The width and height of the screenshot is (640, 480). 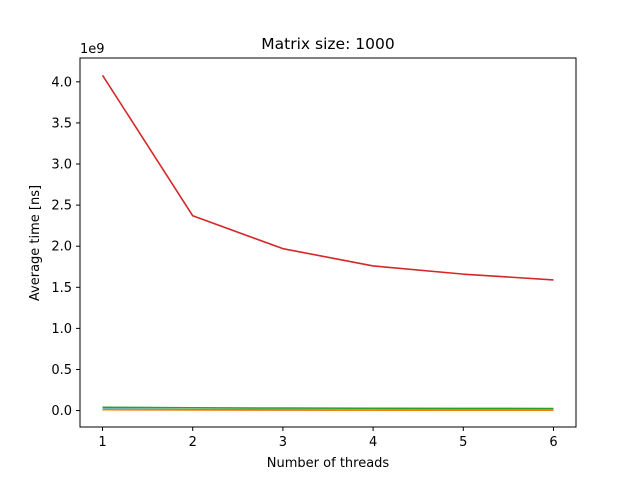 What do you see at coordinates (327, 44) in the screenshot?
I see `chart-title: Matrix size: 1000` at bounding box center [327, 44].